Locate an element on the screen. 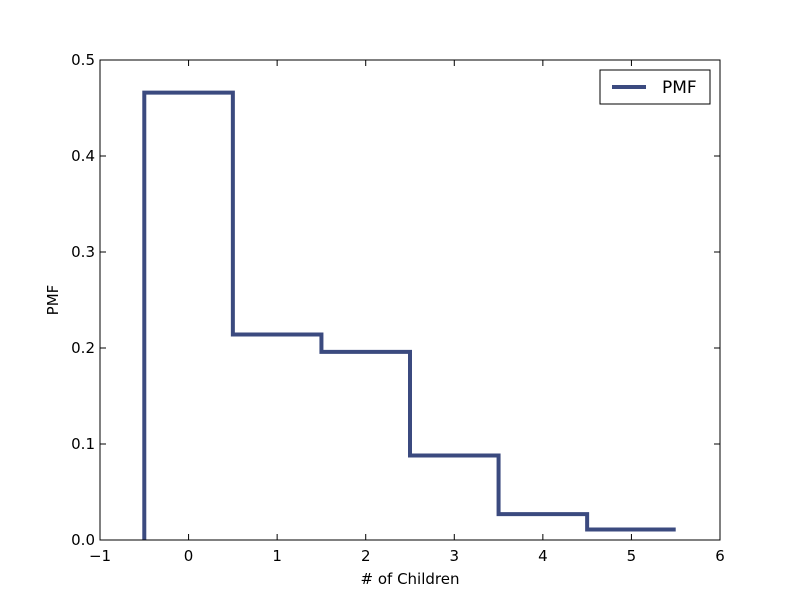  legend-label-pmf: PMF is located at coordinates (679, 88).